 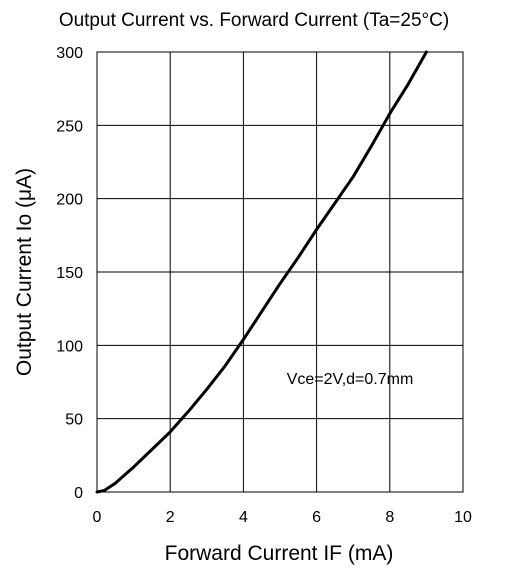 I want to click on y-tick-label: 0, so click(x=78, y=493).